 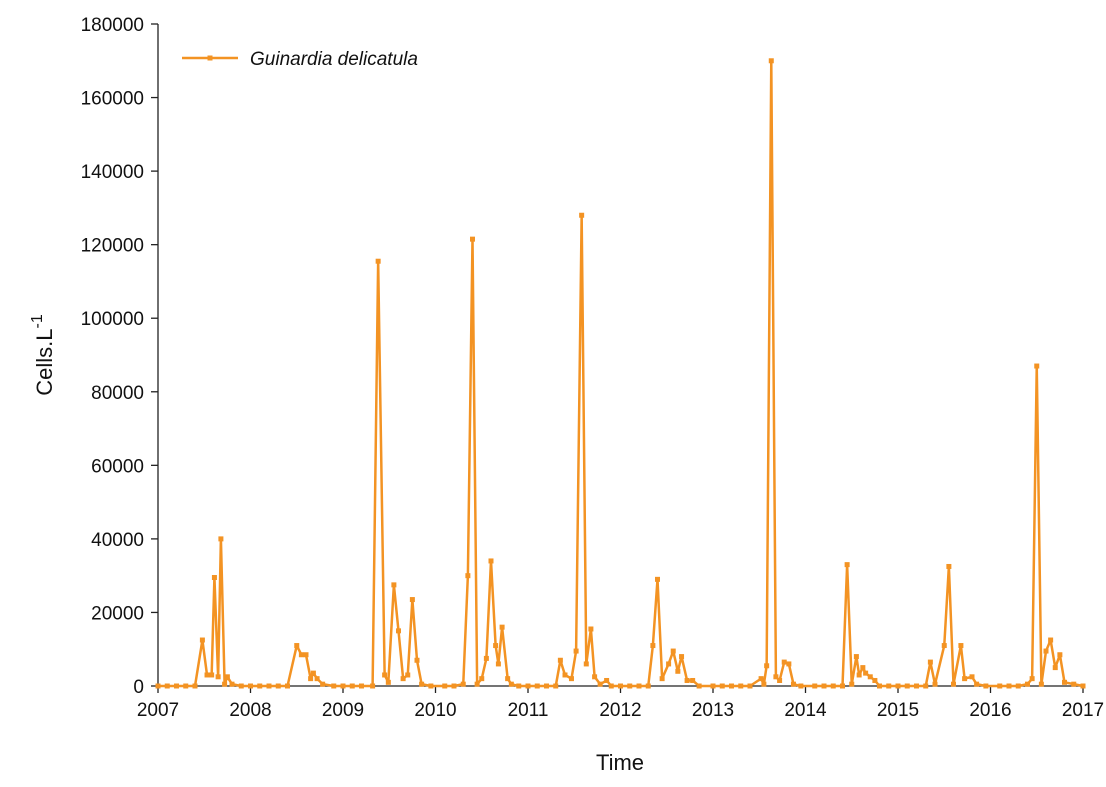 What do you see at coordinates (37, 321) in the screenshot?
I see `y-axis-label-sup: -1` at bounding box center [37, 321].